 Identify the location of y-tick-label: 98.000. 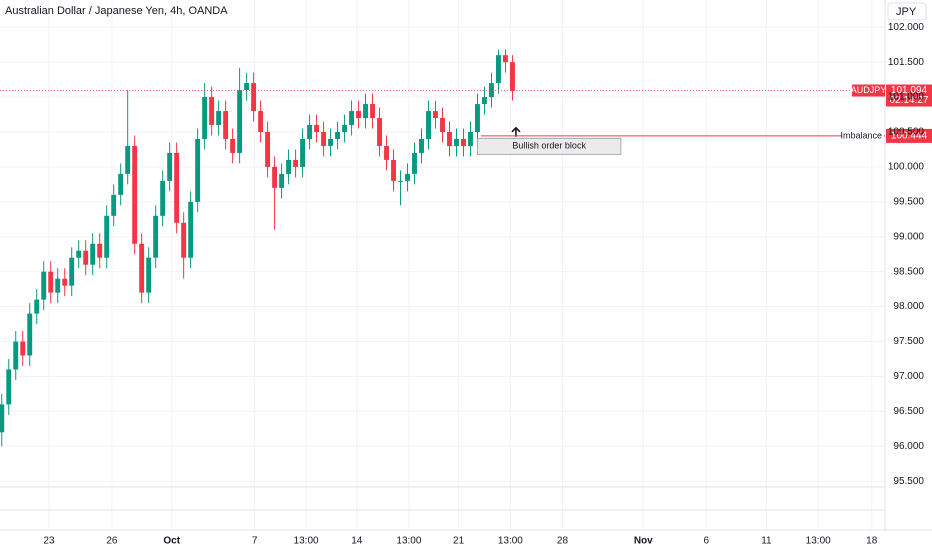
(908, 306).